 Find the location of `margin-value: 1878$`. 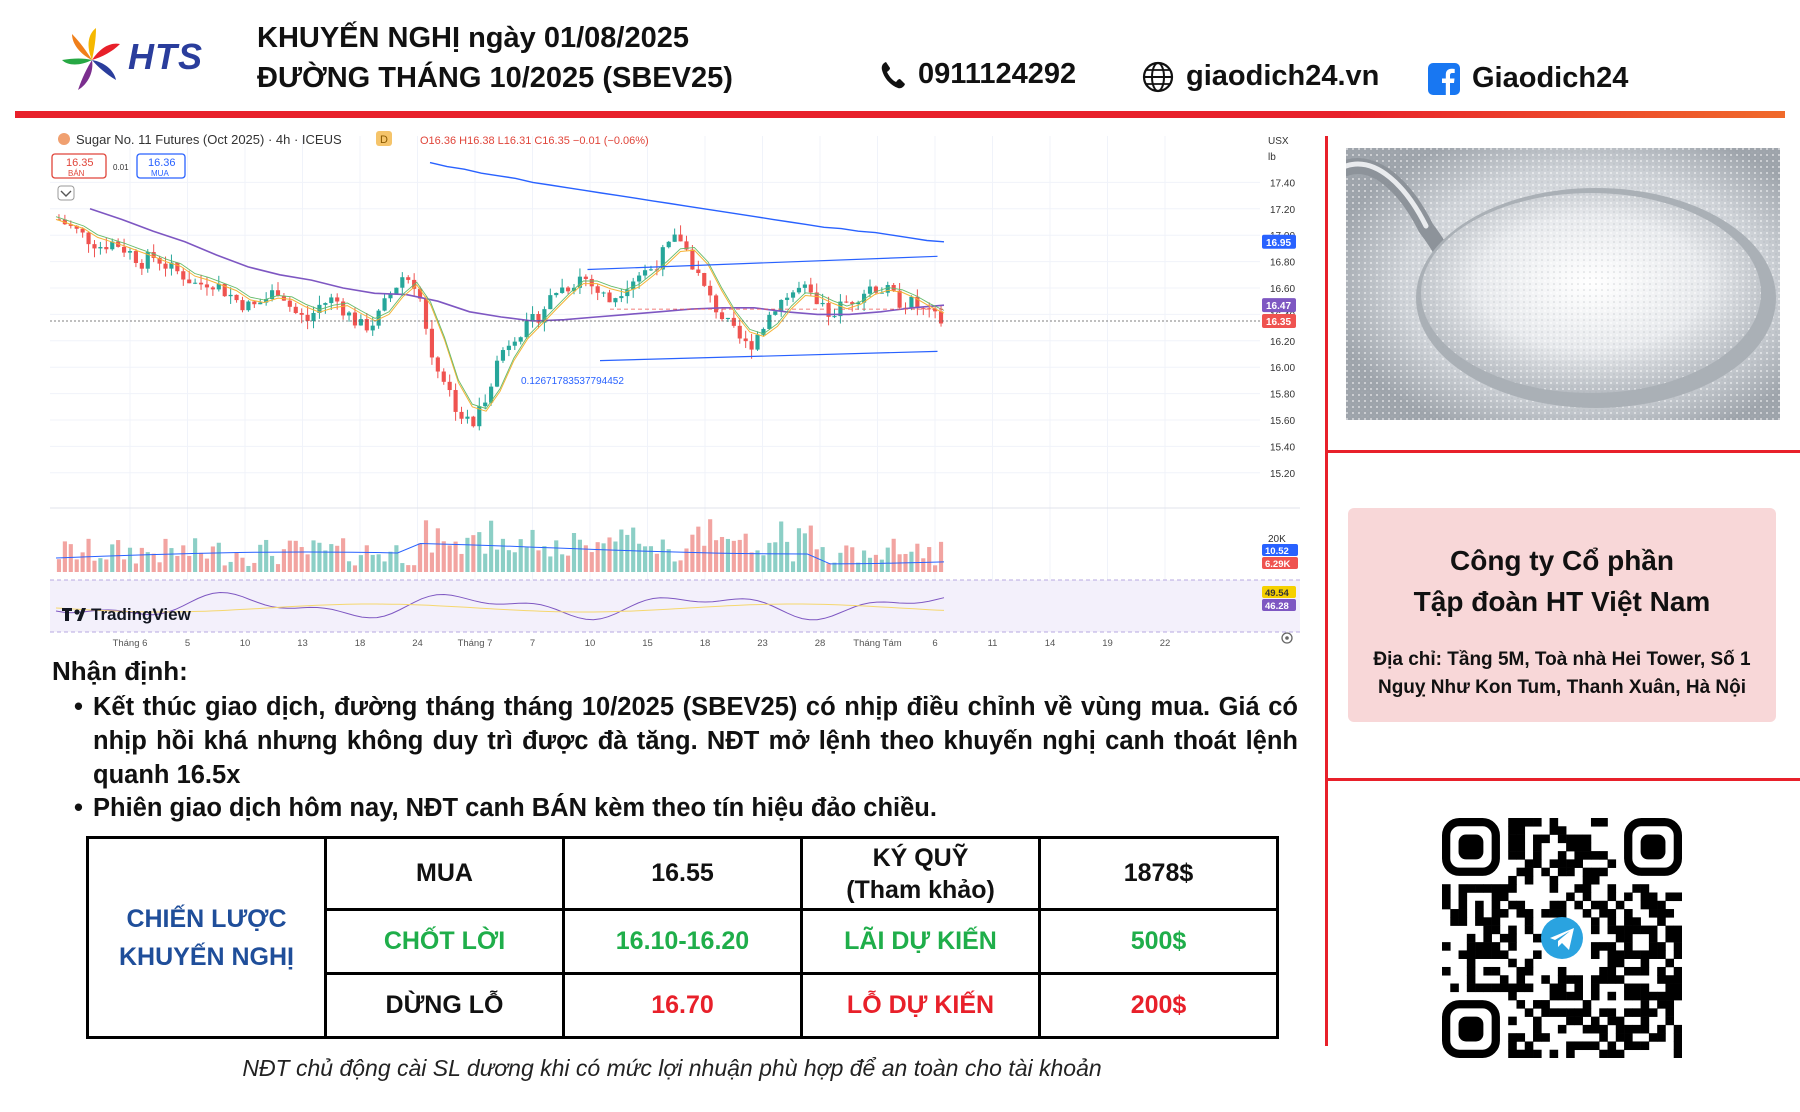

margin-value: 1878$ is located at coordinates (1158, 873).